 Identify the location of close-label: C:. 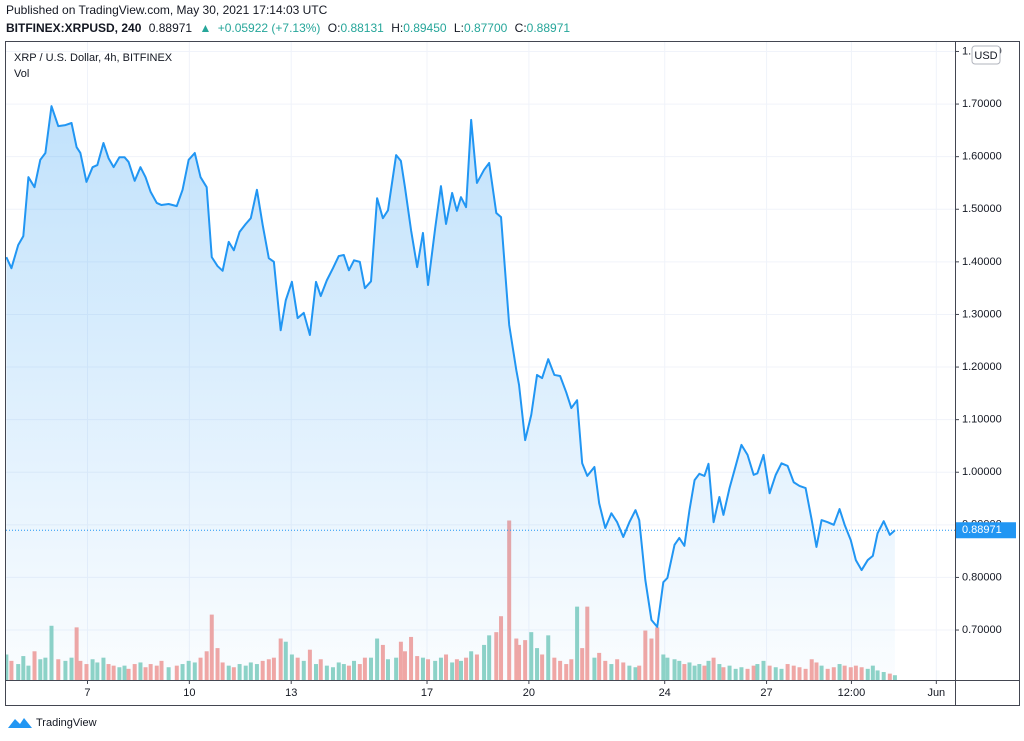
(521, 28).